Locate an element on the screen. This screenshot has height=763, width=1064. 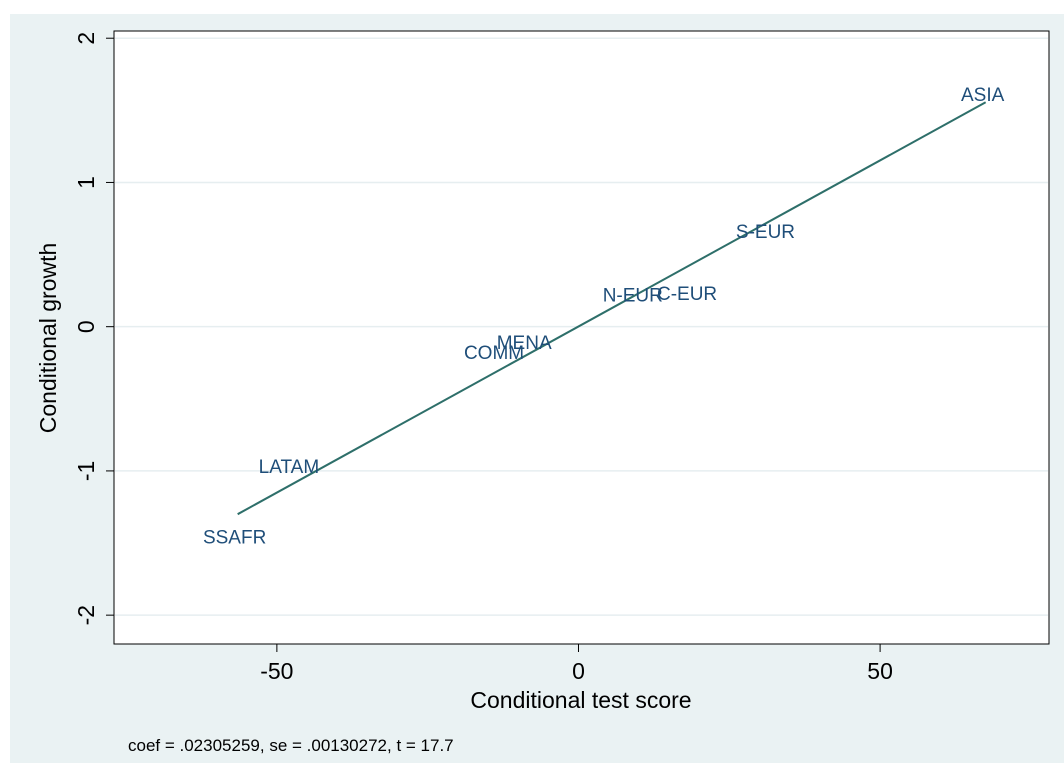
y-axis-label: Conditional growth is located at coordinates (48, 338).